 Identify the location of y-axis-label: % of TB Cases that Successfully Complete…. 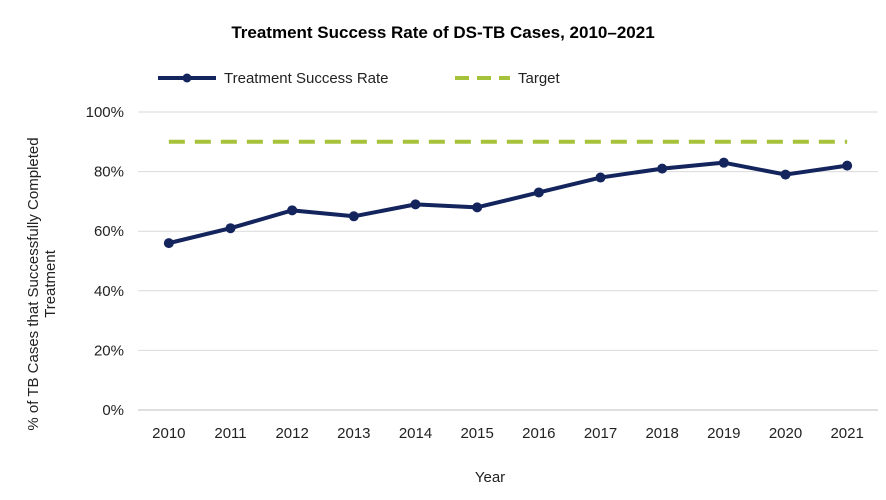
(42, 283).